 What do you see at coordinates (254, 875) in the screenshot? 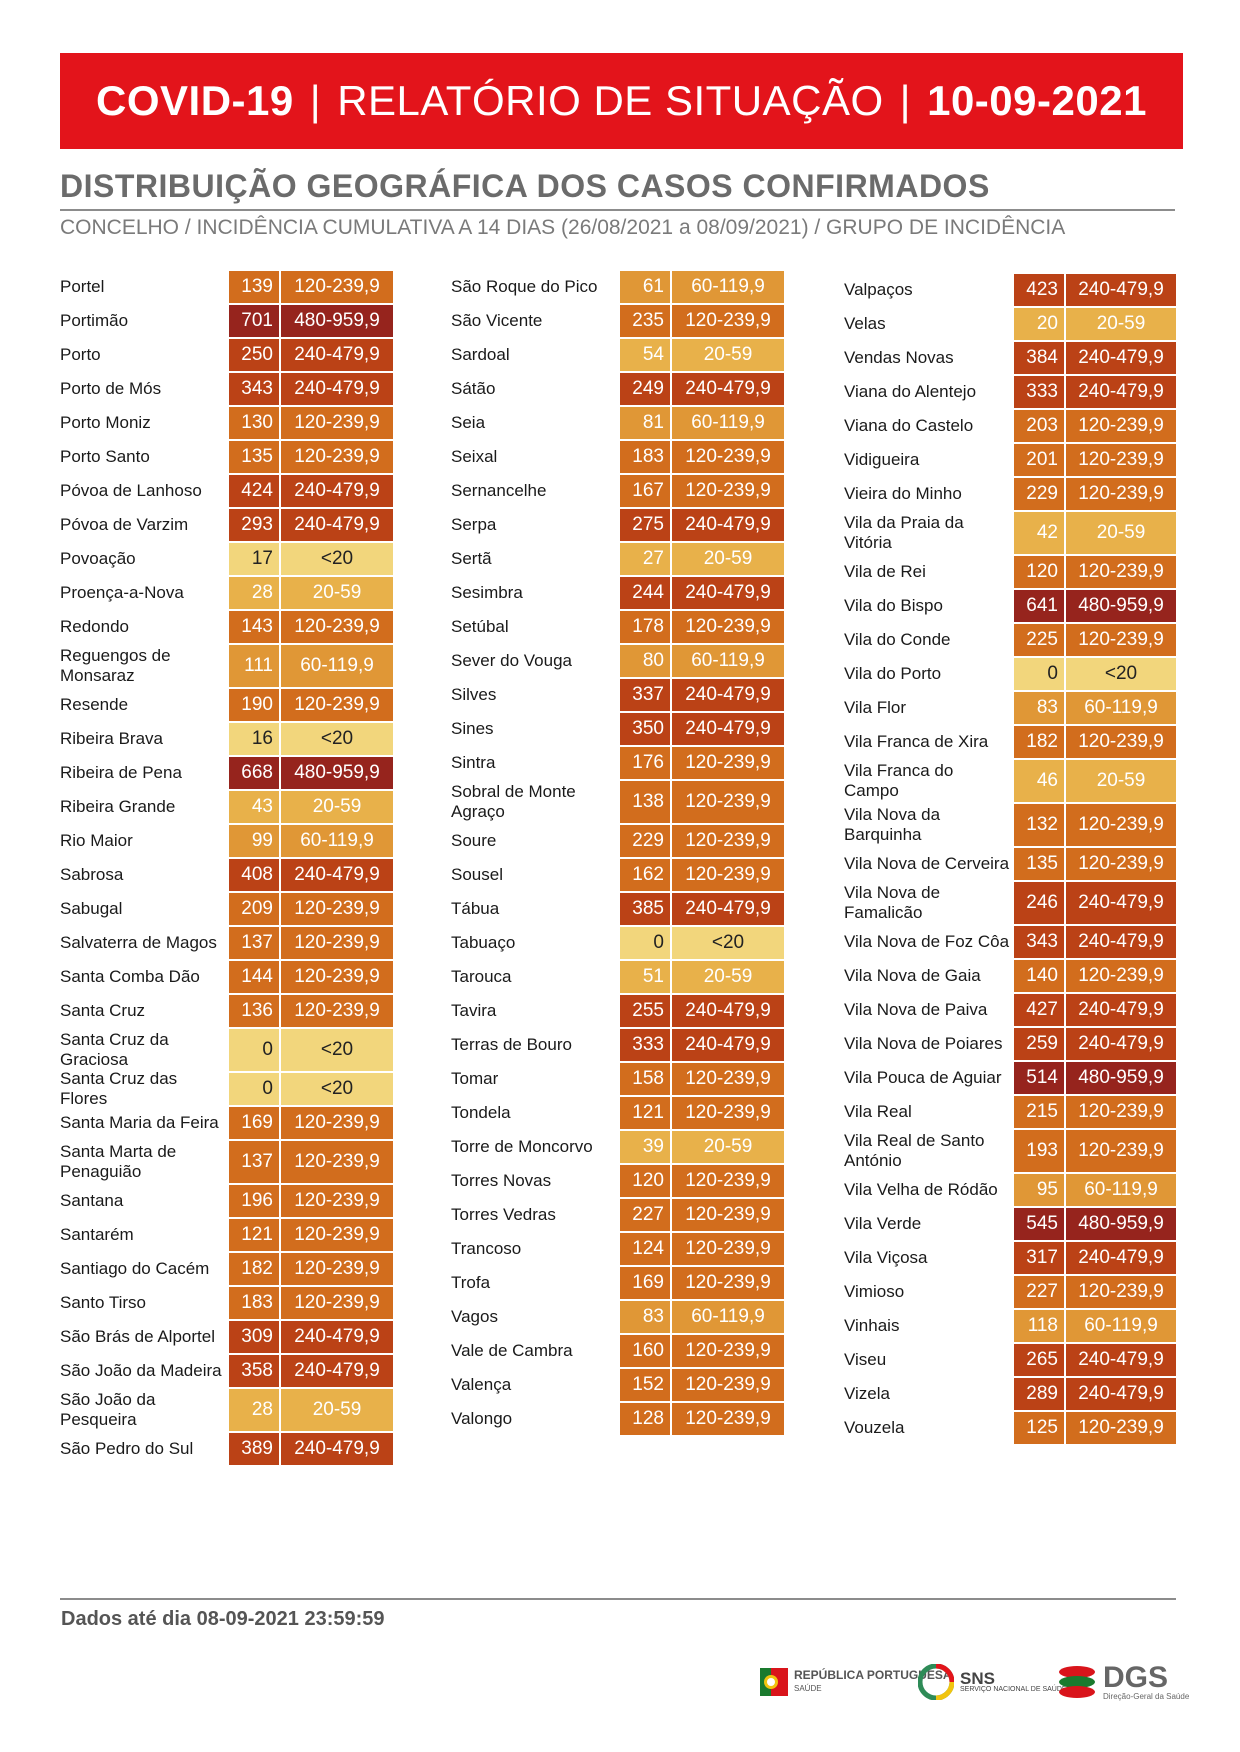
I see `incidence-value: 408` at bounding box center [254, 875].